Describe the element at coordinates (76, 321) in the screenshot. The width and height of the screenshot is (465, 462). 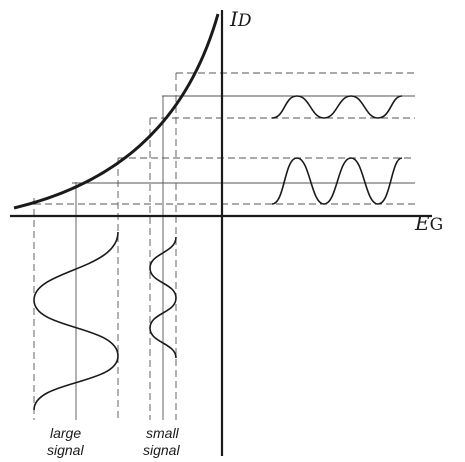
I see `input-waveform-large` at that location.